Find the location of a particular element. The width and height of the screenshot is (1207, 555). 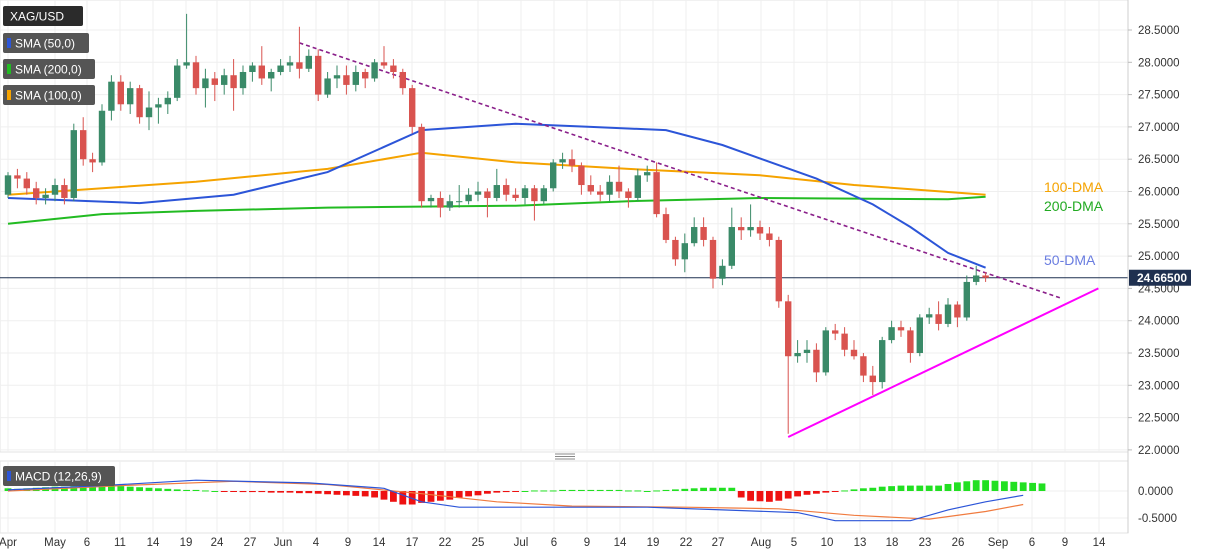

y-tick-label: 27.0000 is located at coordinates (1159, 128).